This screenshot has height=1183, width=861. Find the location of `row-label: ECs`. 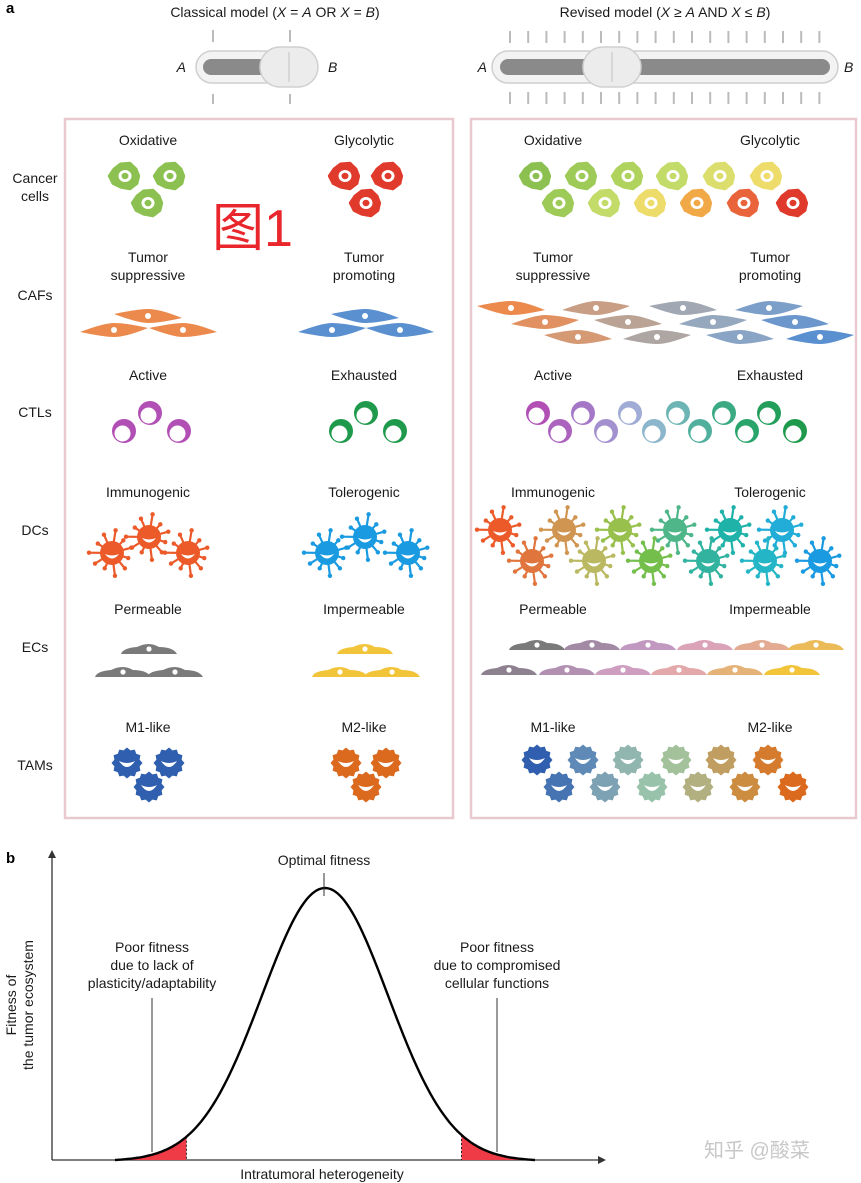

row-label: ECs is located at coordinates (35, 647).